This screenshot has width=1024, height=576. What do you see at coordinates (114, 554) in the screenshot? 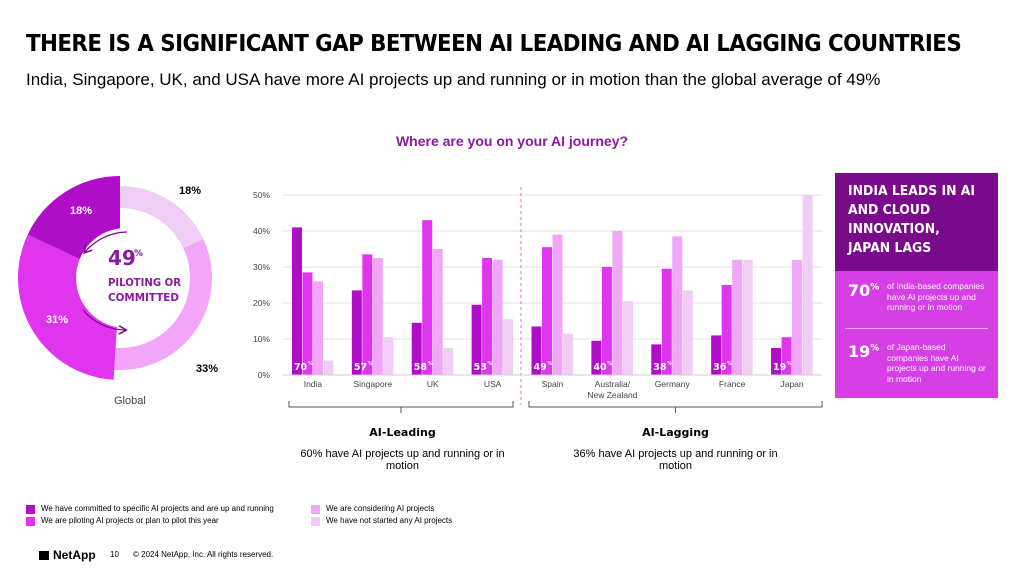
I see `page-number: 10` at bounding box center [114, 554].